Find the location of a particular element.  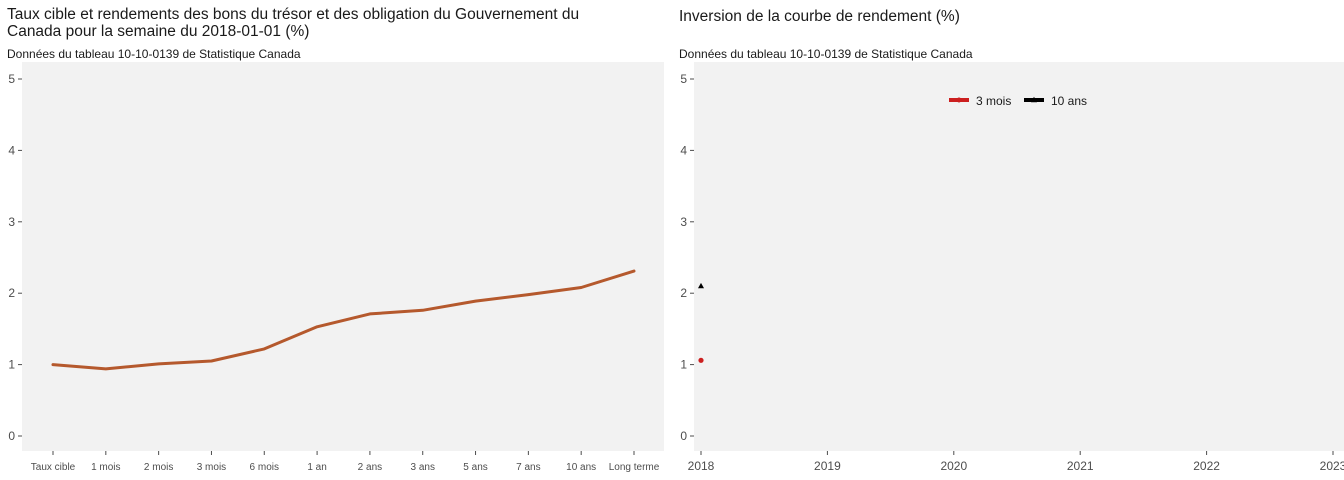

x-tick-label: 1 an is located at coordinates (316, 467).